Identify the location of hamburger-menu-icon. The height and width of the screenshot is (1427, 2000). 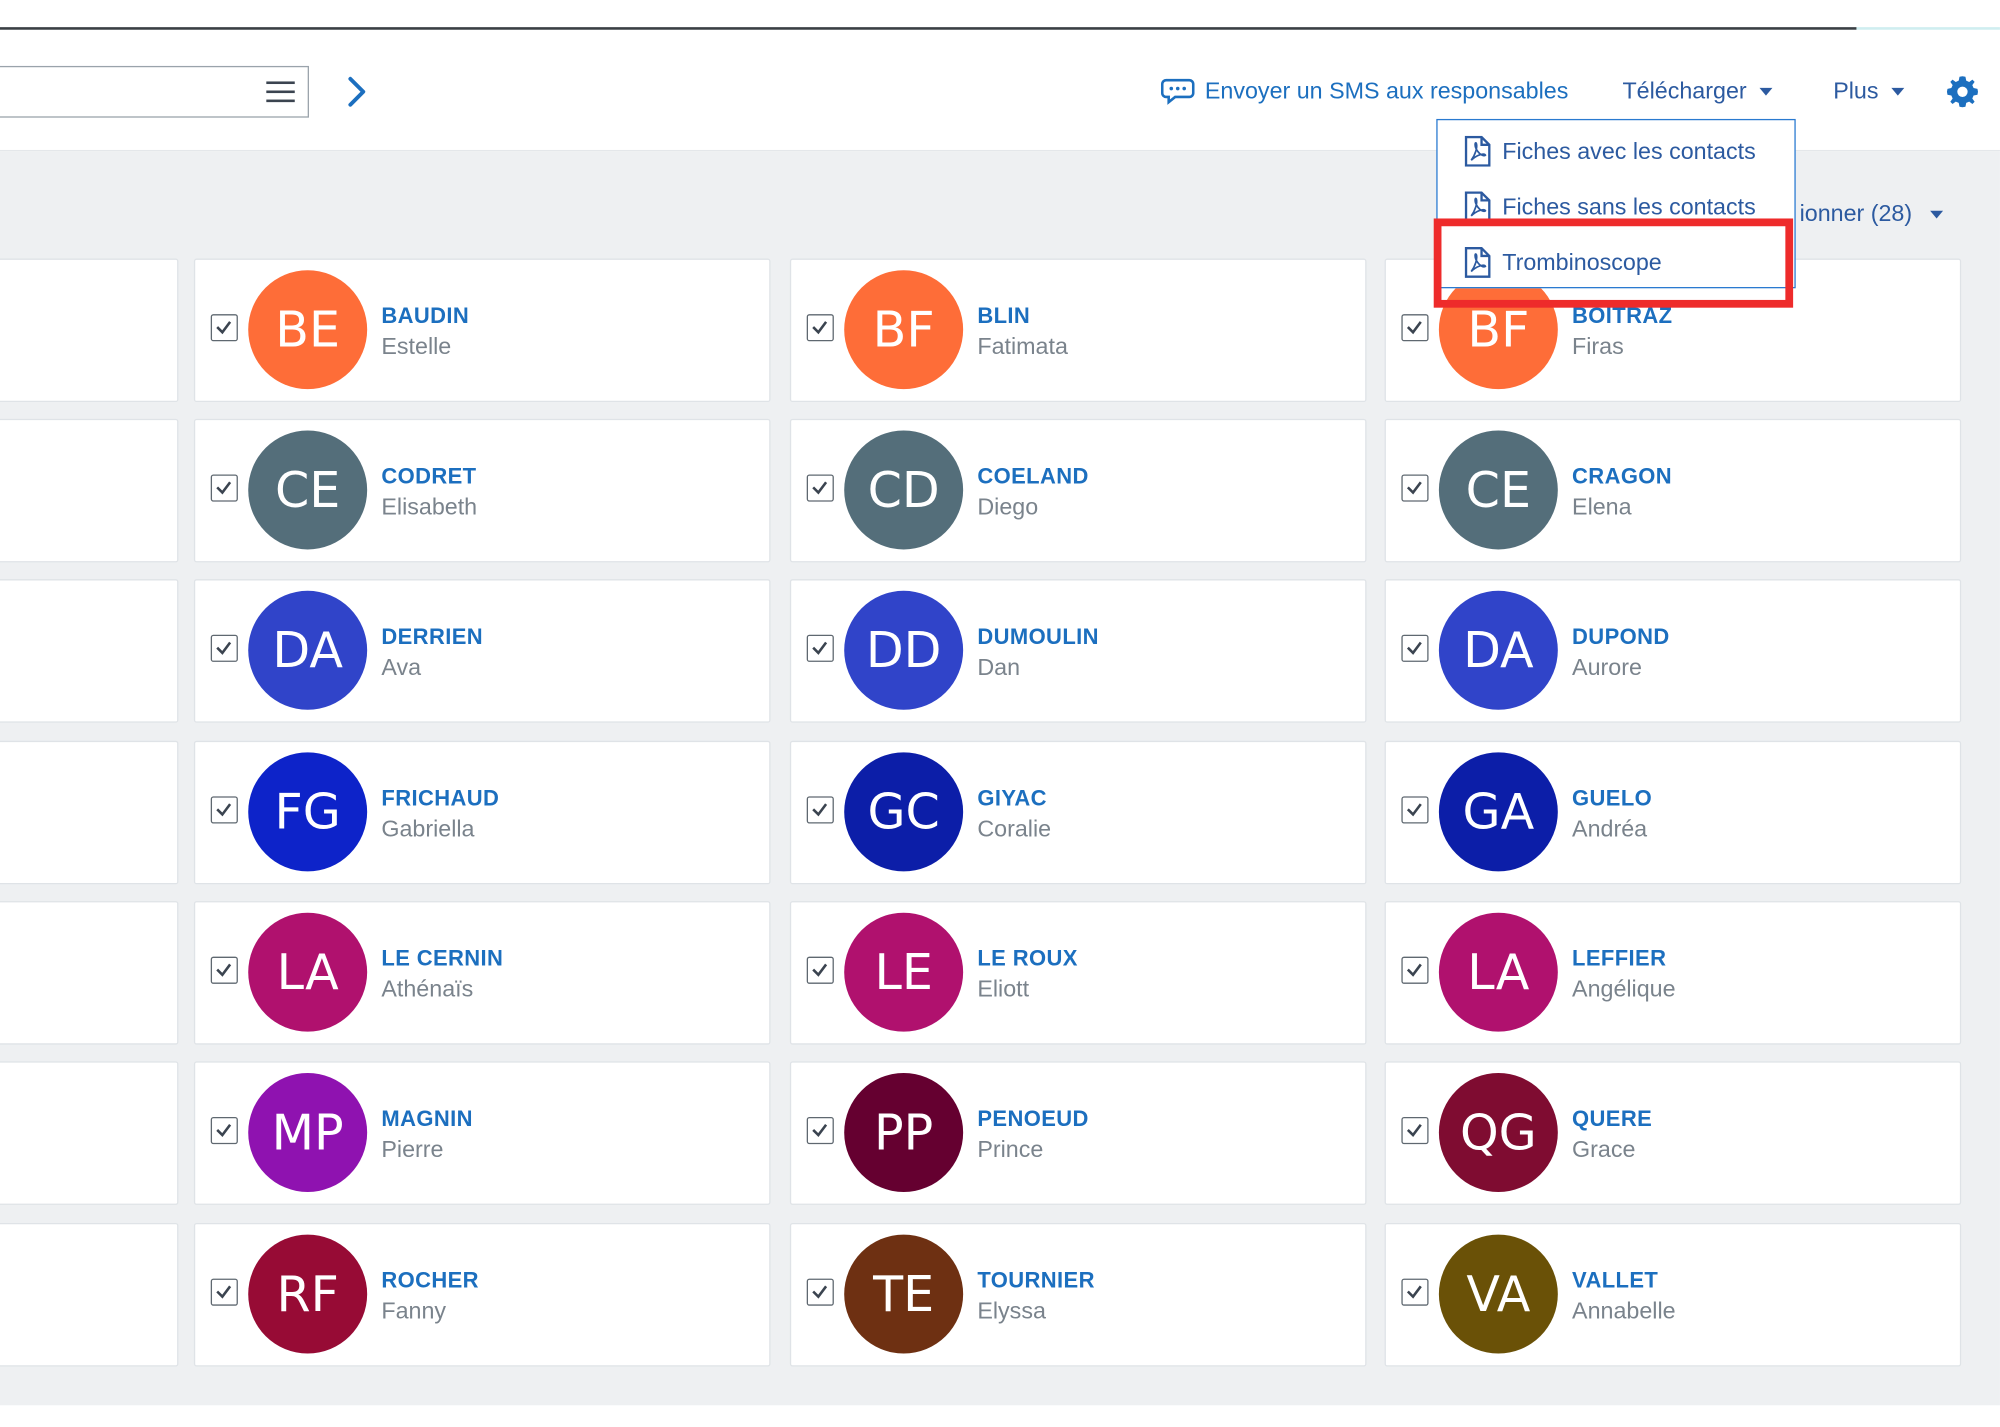
(280, 92).